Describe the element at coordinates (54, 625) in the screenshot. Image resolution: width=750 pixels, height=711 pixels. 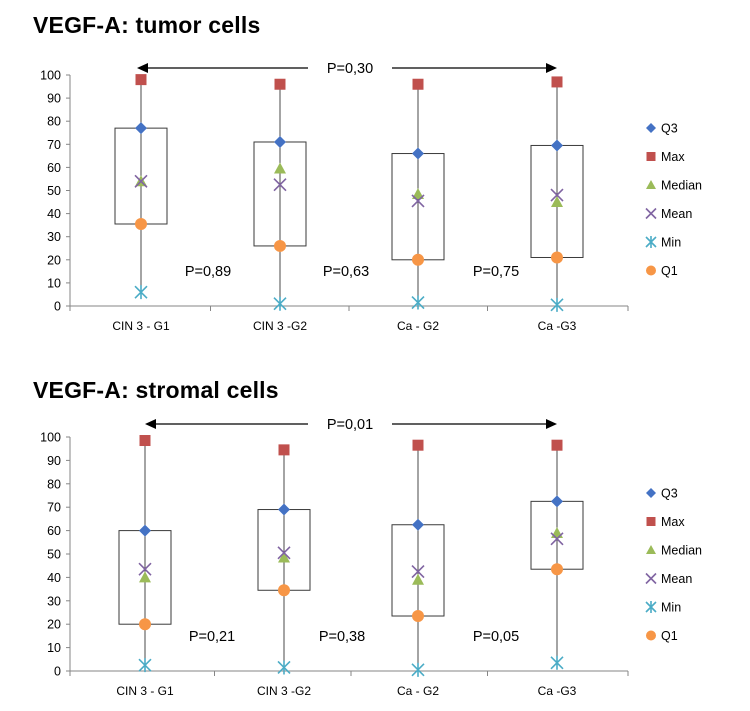
I see `stromal-y-tick-label: 20` at that location.